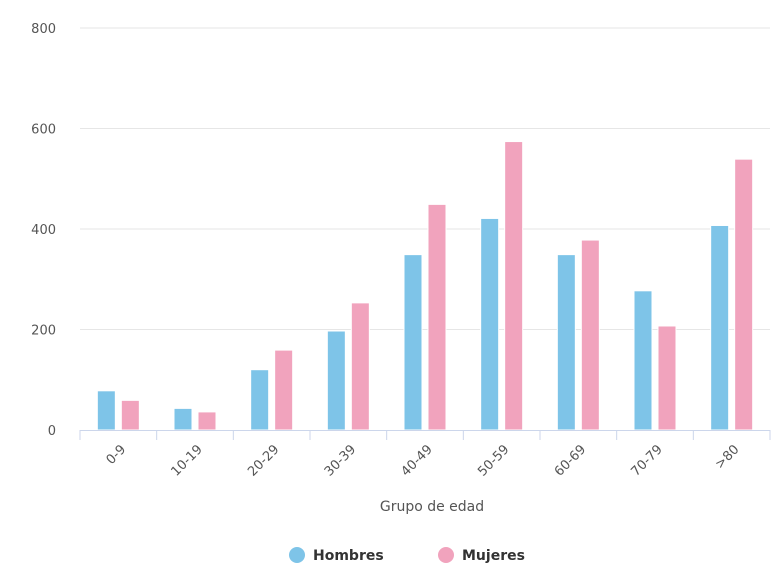 The height and width of the screenshot is (571, 774). I want to click on x-tick-label: 10-19, so click(187, 460).